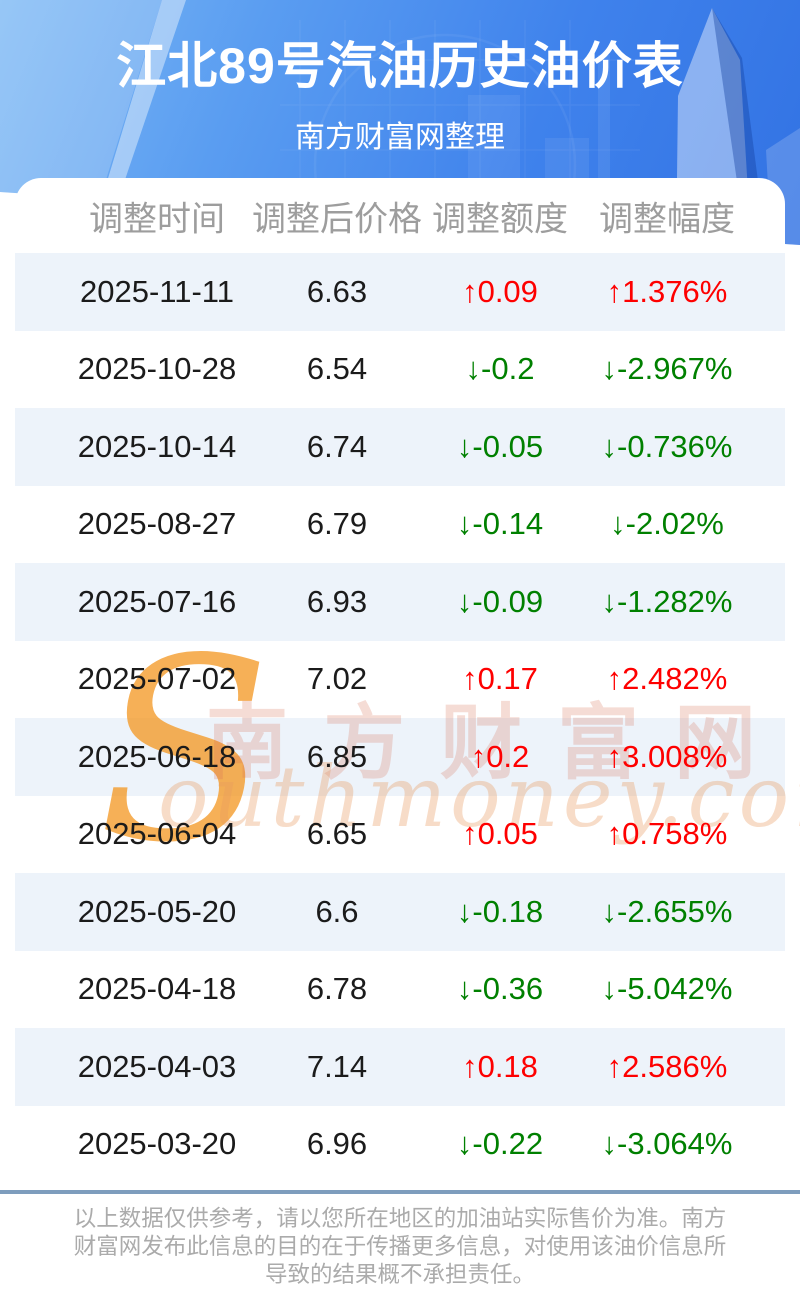 Image resolution: width=800 pixels, height=1290 pixels. Describe the element at coordinates (667, 1144) in the screenshot. I see `change-pct-cell: ↓-3.064%` at that location.